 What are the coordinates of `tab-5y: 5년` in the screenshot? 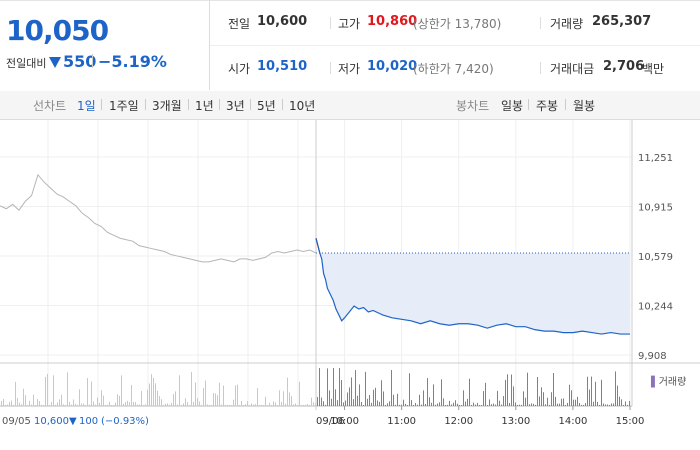 It's located at (266, 106).